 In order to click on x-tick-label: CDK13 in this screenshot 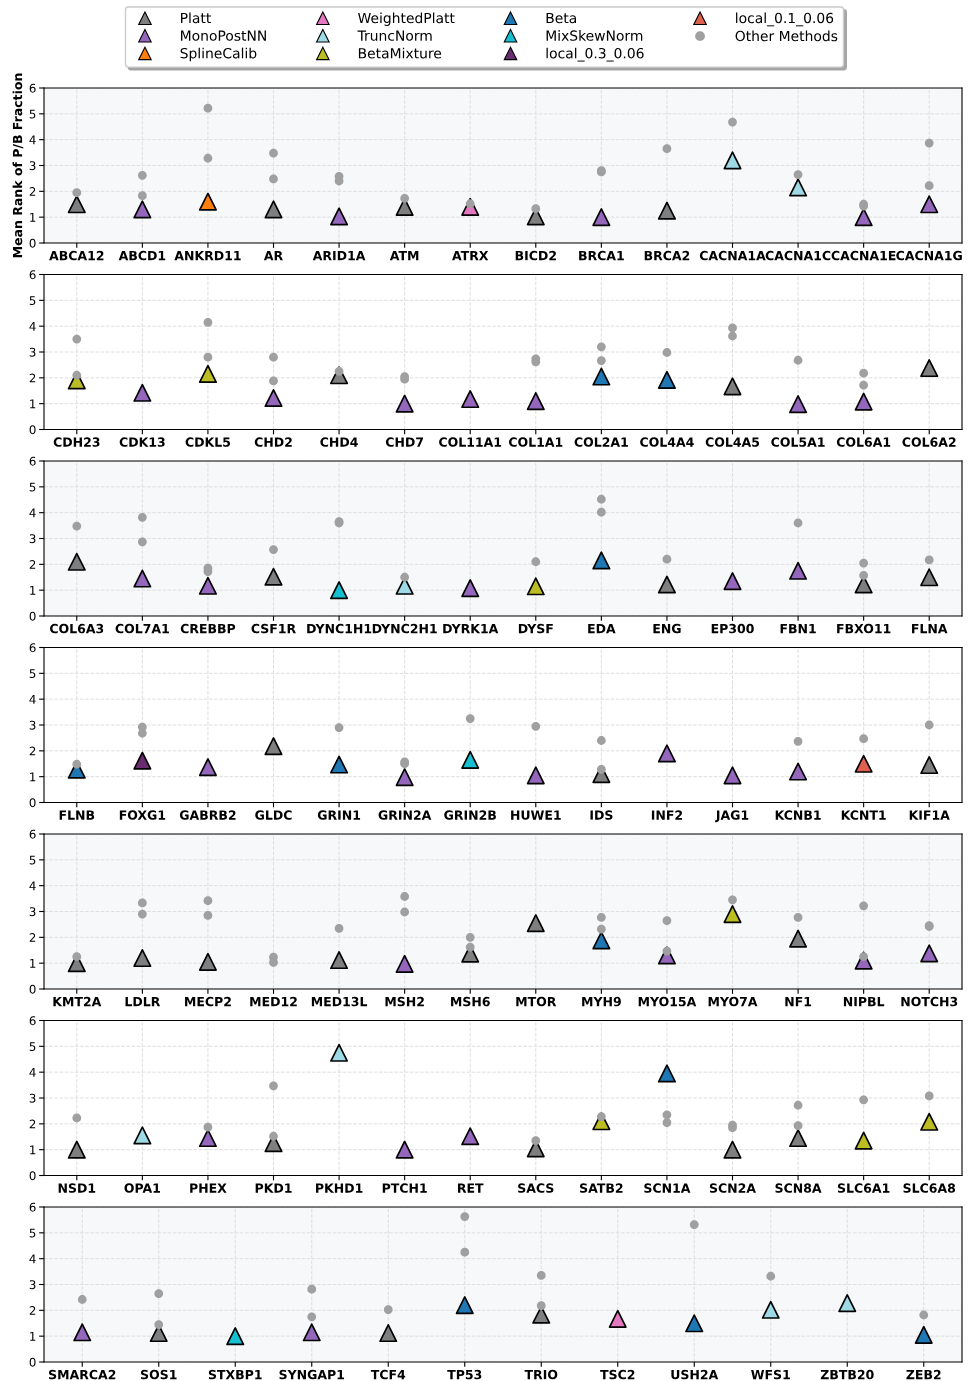, I will do `click(142, 442)`.